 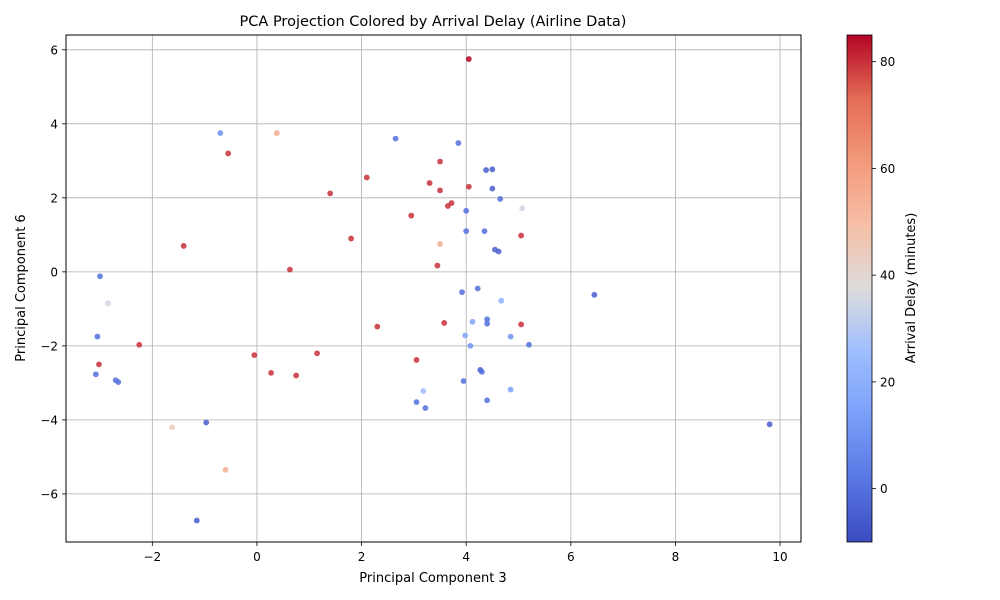 What do you see at coordinates (887, 169) in the screenshot?
I see `colorbar-tick-label: 60` at bounding box center [887, 169].